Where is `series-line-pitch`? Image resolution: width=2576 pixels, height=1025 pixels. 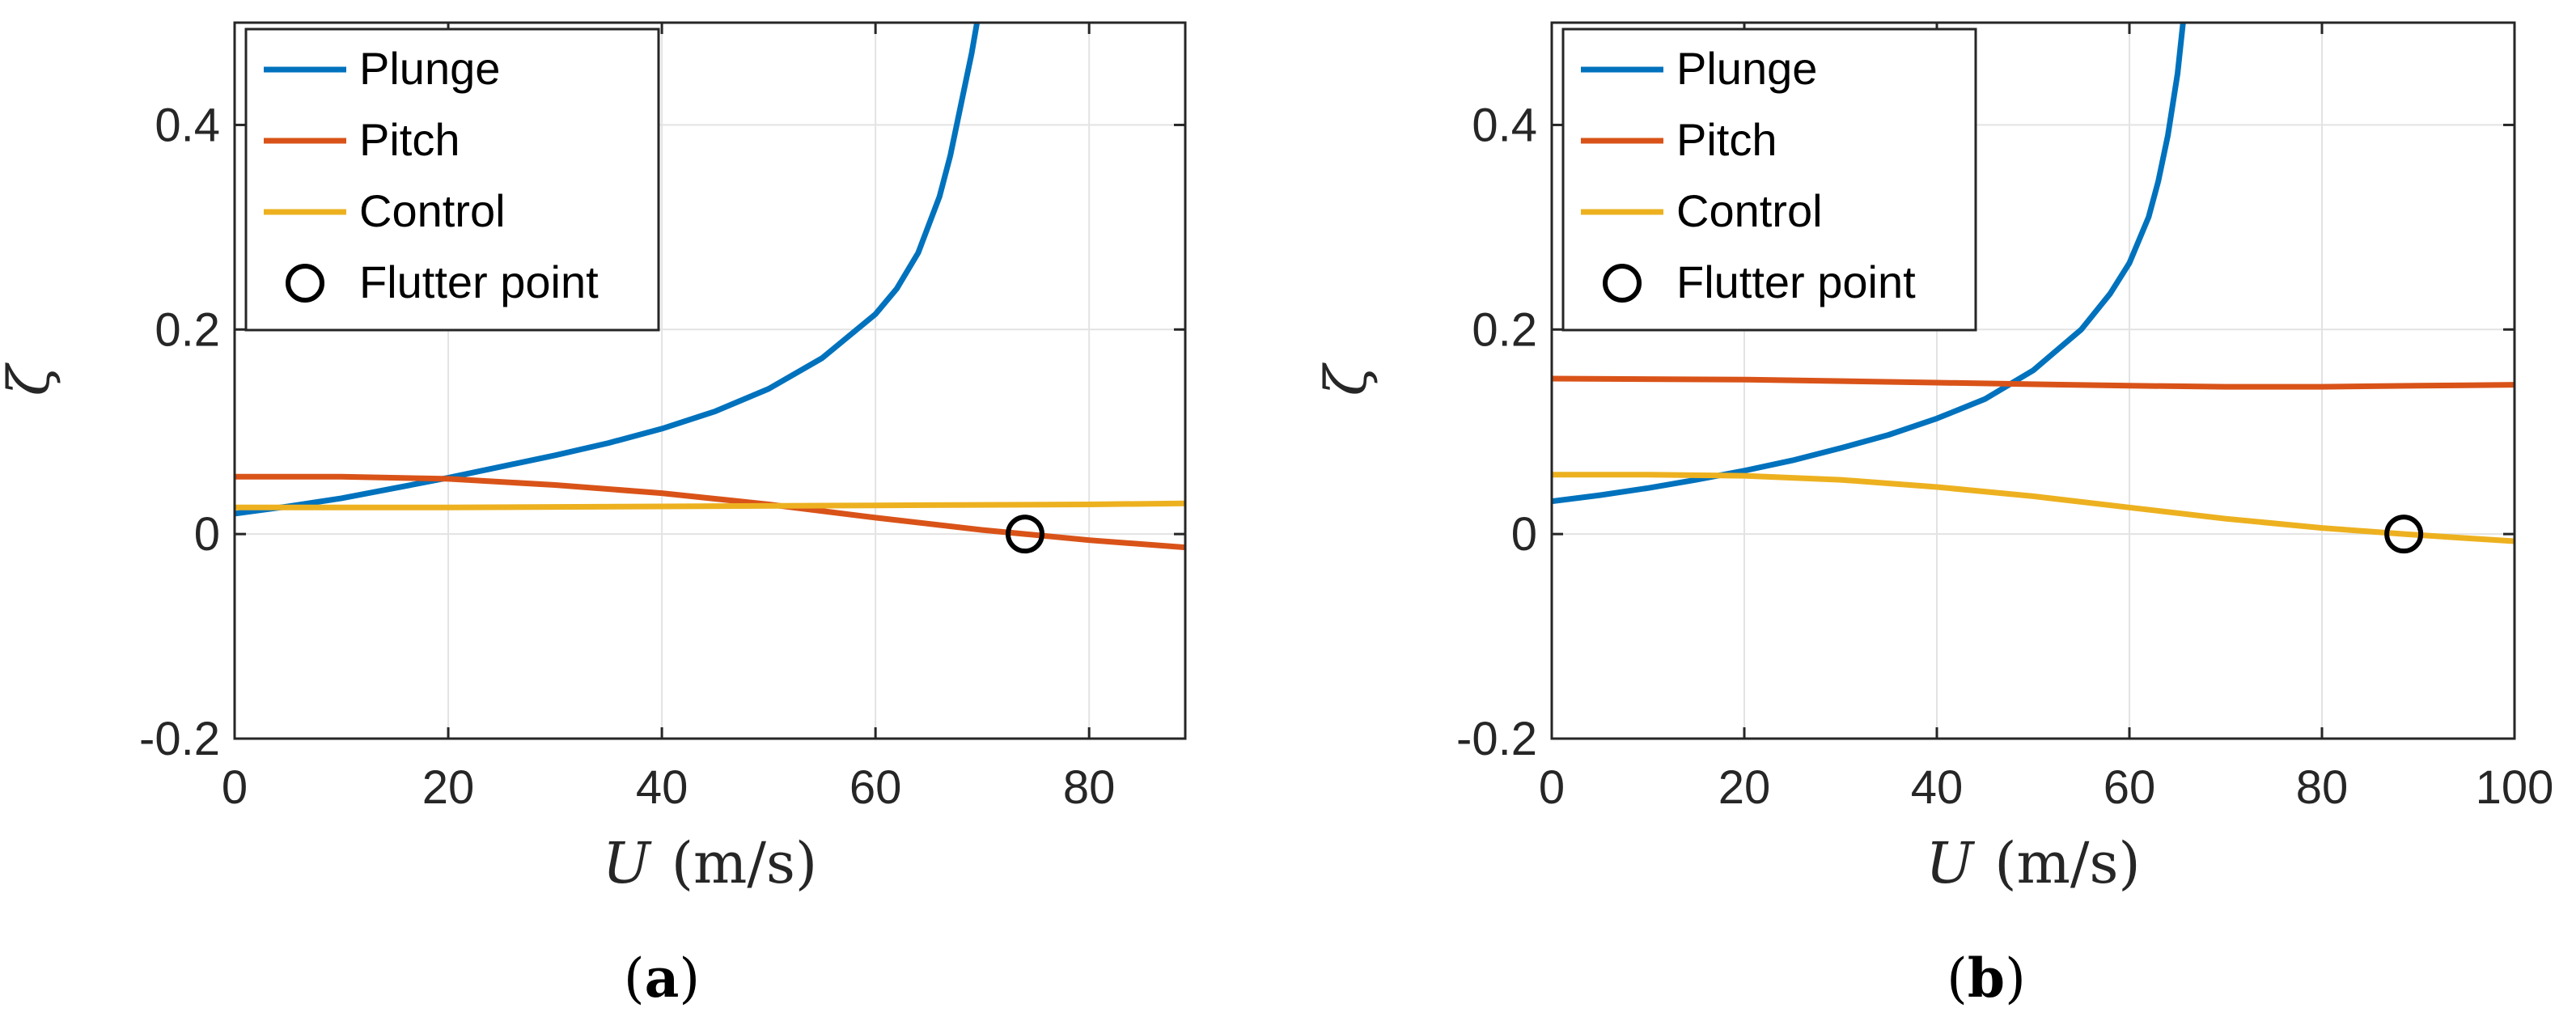 series-line-pitch is located at coordinates (2033, 382).